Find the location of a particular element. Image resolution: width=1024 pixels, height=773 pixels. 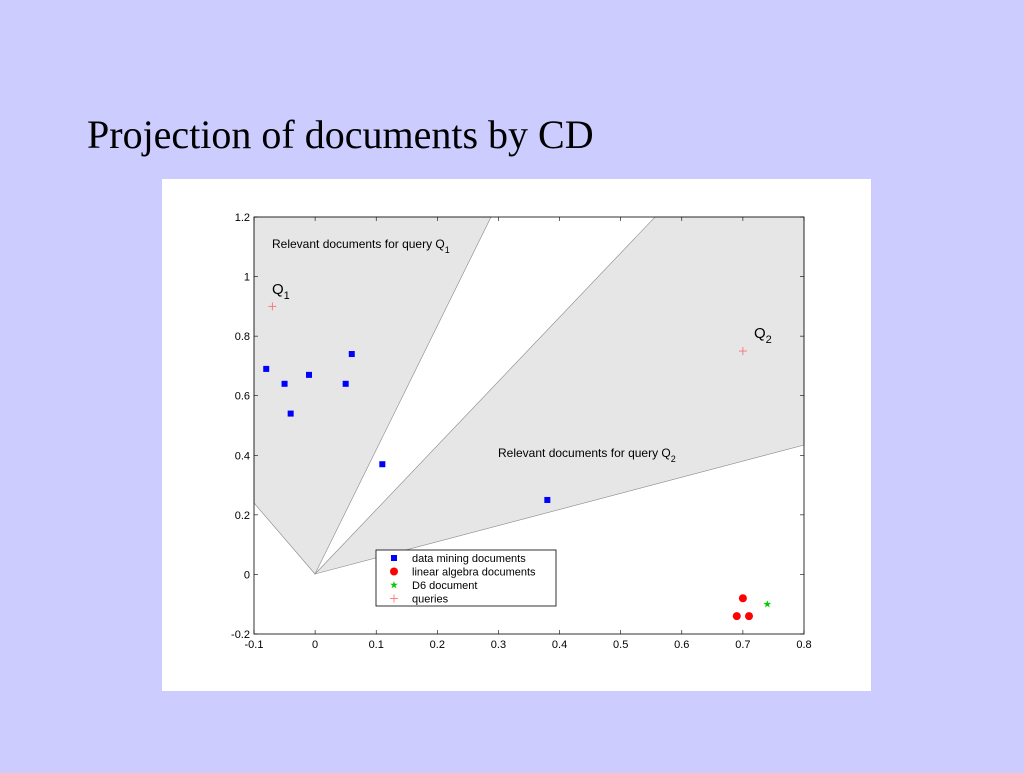

legend-label: D6 document is located at coordinates (444, 586).